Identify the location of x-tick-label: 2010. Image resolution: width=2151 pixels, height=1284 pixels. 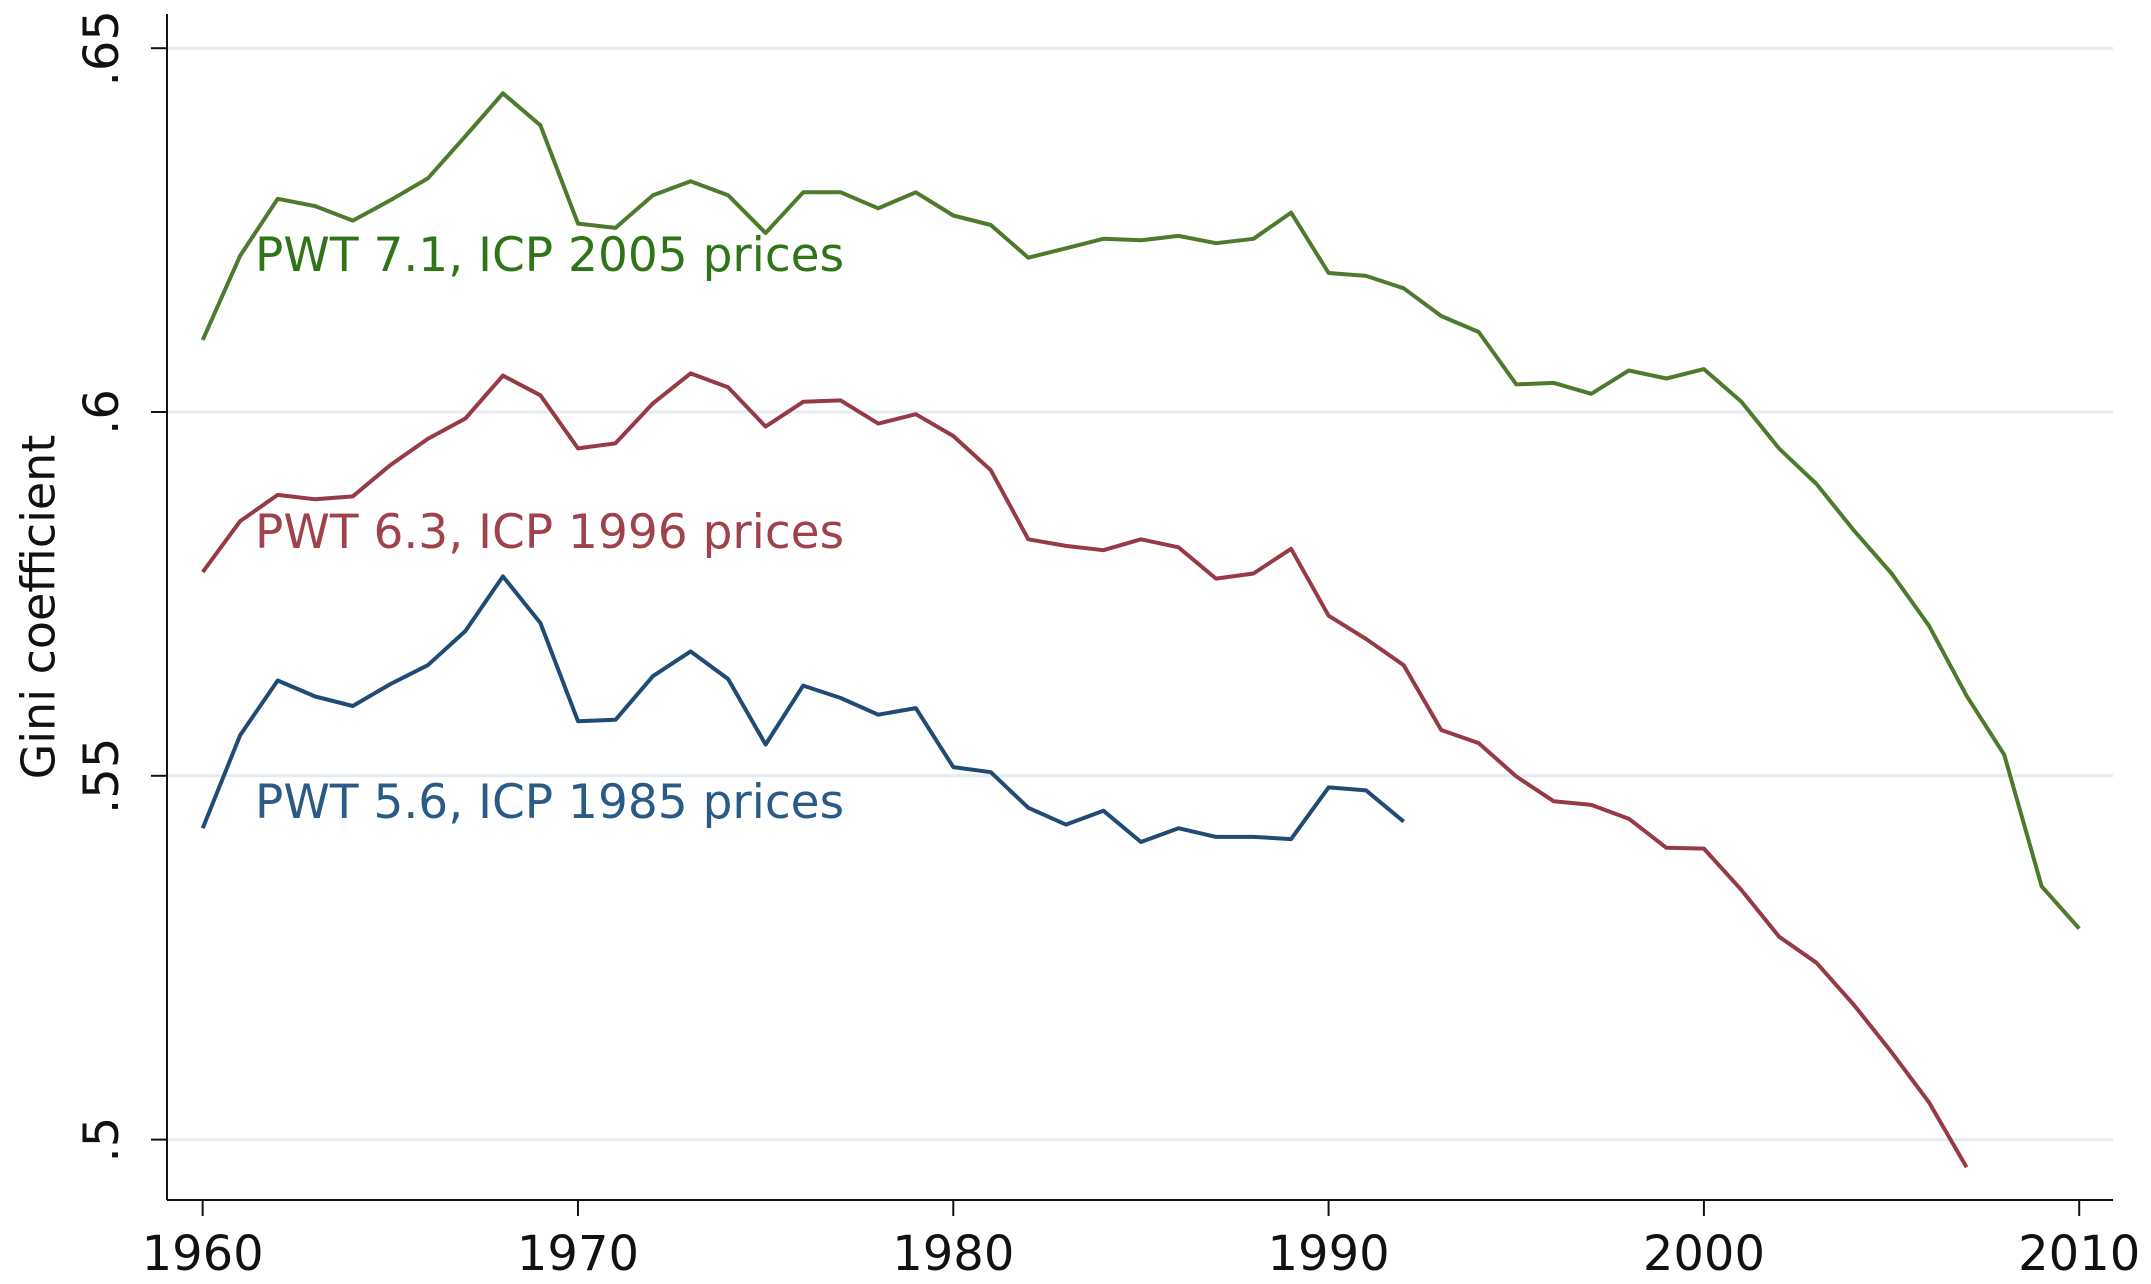
(2079, 1254).